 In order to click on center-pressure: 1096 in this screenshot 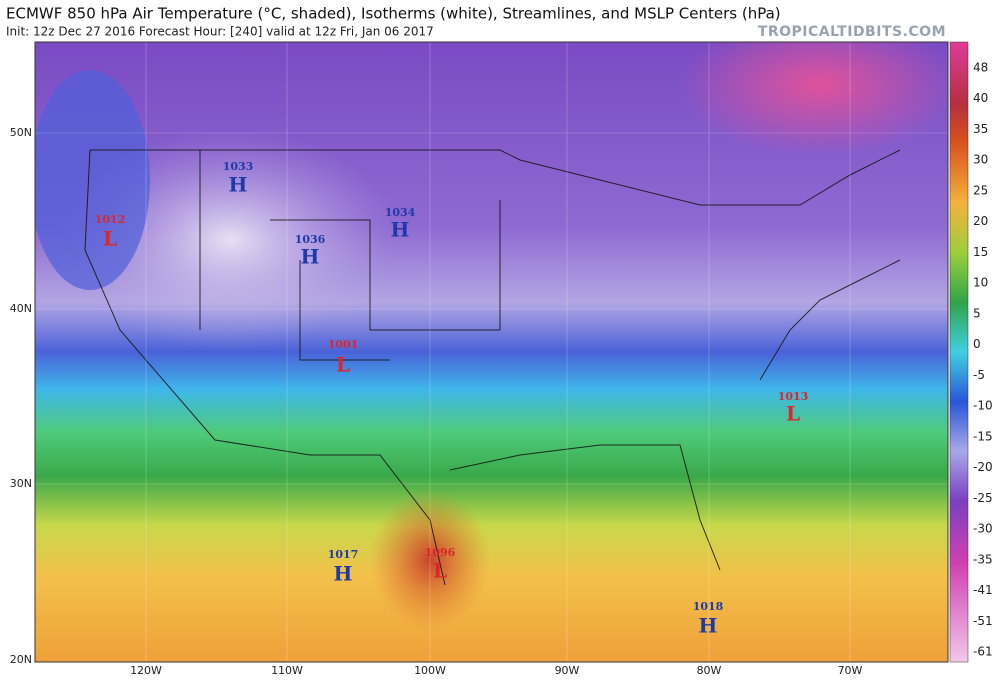, I will do `click(440, 552)`.